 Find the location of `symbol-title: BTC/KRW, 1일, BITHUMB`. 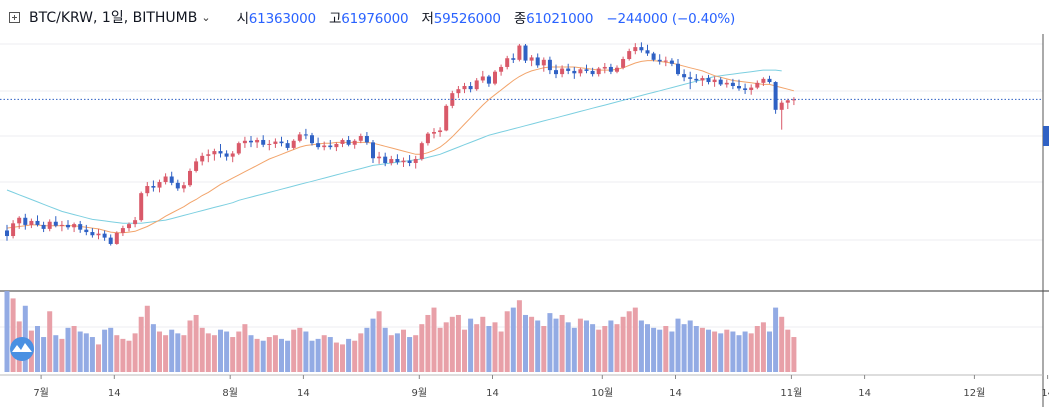

symbol-title: BTC/KRW, 1일, BITHUMB is located at coordinates (113, 18).